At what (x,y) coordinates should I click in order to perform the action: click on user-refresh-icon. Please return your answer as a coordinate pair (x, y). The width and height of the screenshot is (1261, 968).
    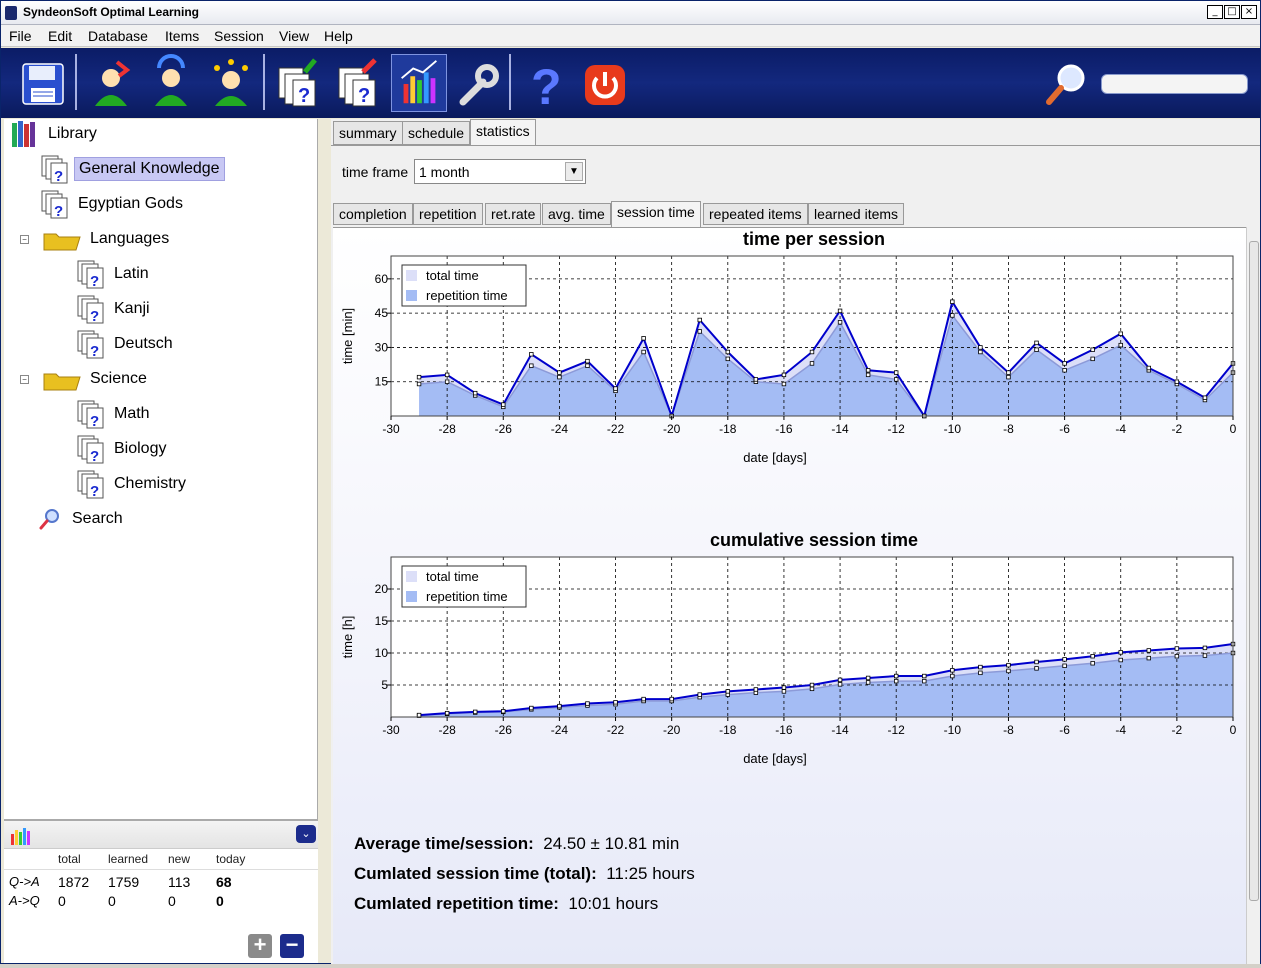
    Looking at the image, I should click on (171, 83).